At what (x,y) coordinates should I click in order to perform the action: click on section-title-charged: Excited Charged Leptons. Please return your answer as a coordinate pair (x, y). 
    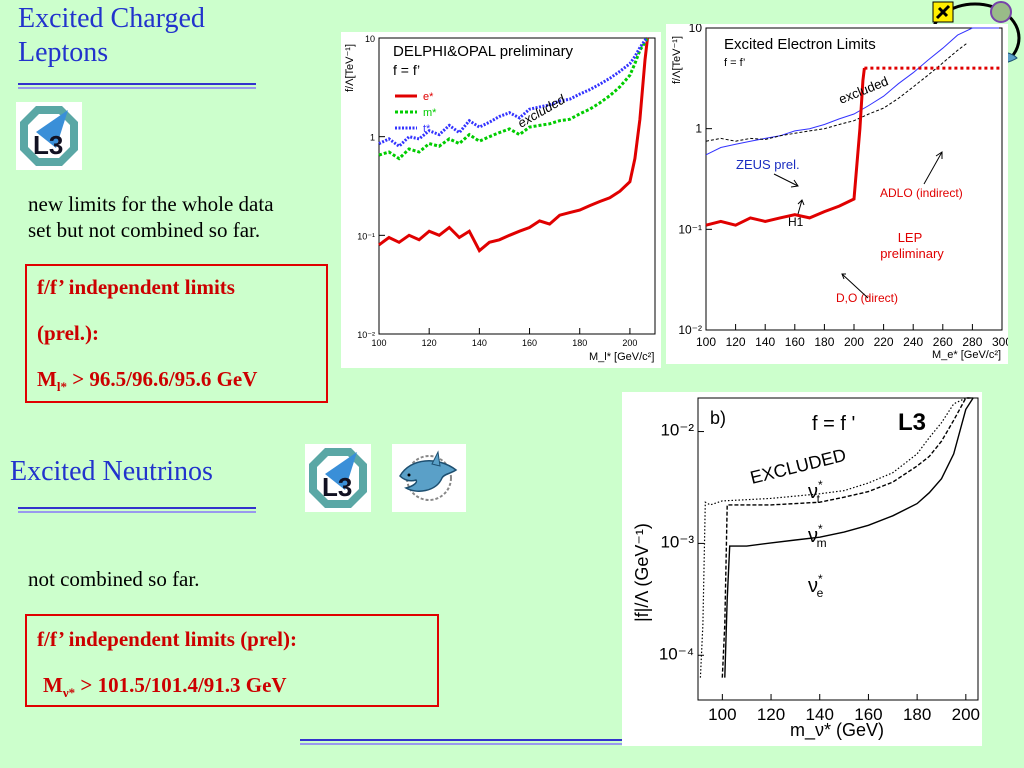
    Looking at the image, I should click on (138, 36).